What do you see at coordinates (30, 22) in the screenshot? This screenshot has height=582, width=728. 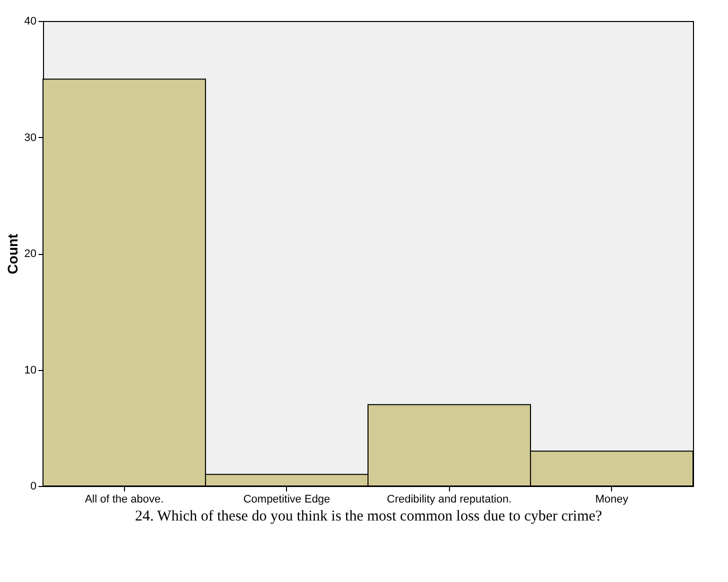 I see `y-tick-label: 40` at bounding box center [30, 22].